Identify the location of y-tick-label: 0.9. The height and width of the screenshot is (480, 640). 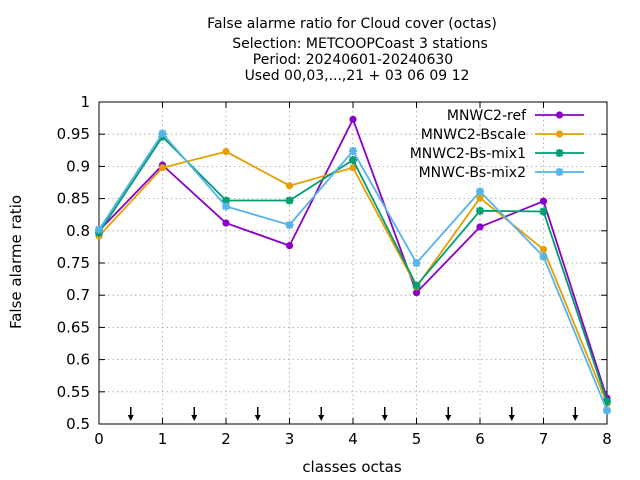
(78, 166).